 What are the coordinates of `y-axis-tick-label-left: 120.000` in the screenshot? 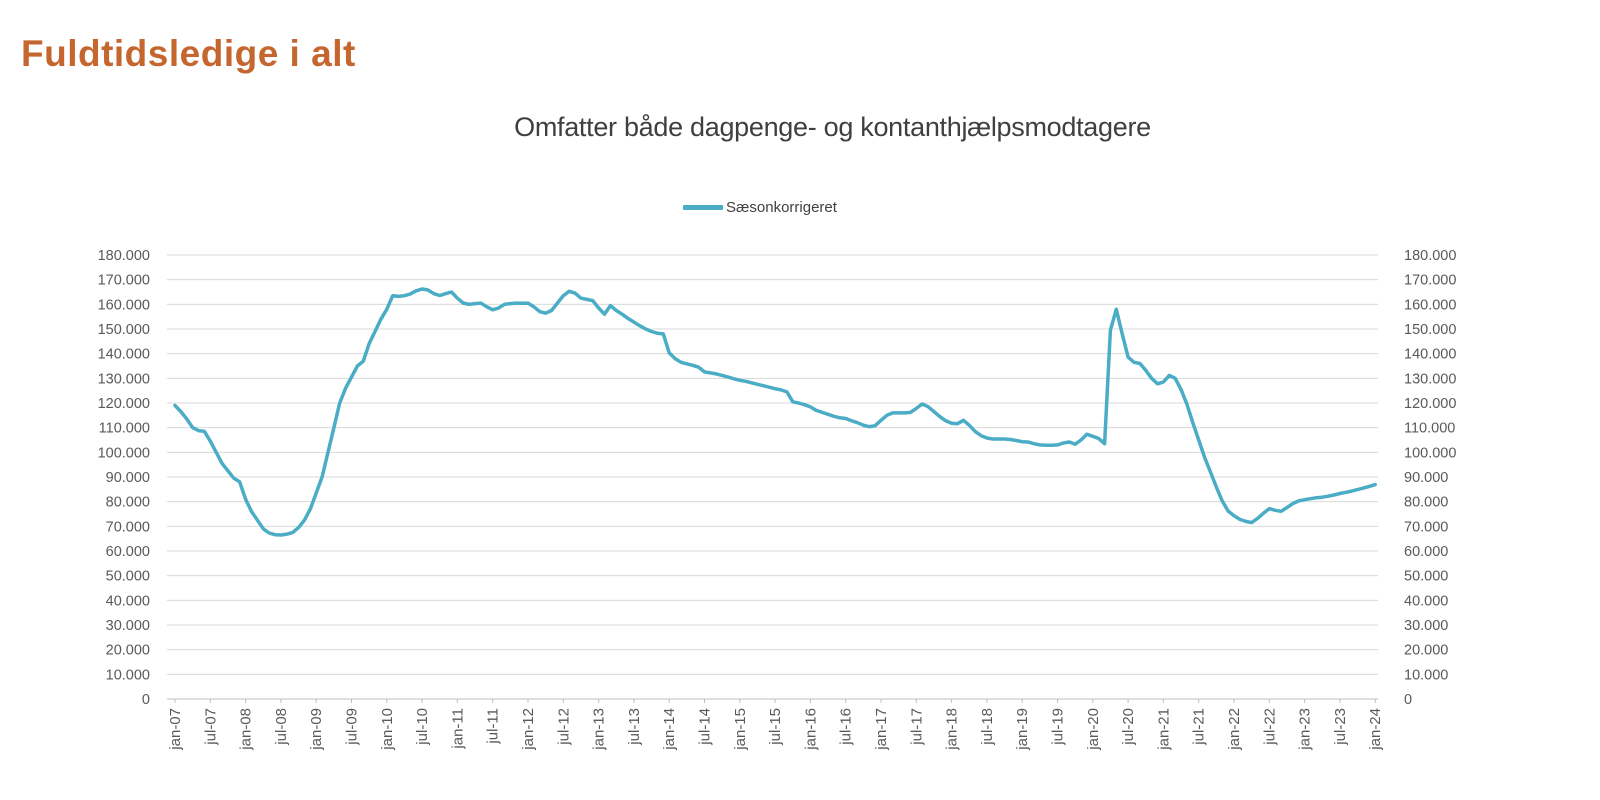 It's located at (124, 404).